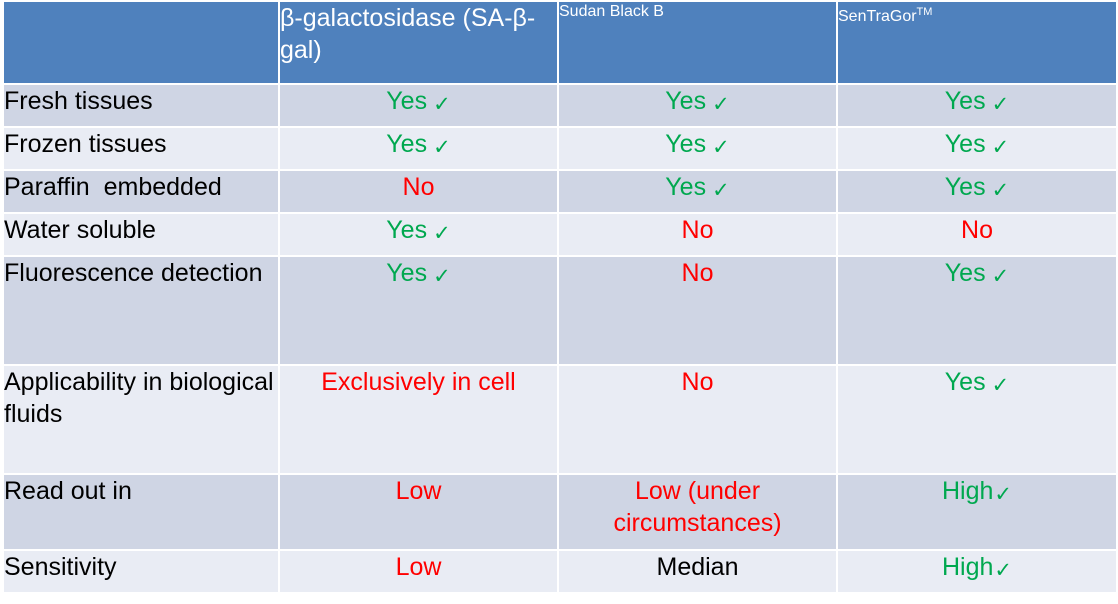 The width and height of the screenshot is (1118, 604). What do you see at coordinates (877, 16) in the screenshot?
I see `header-sentragor-name: SenTraGor` at bounding box center [877, 16].